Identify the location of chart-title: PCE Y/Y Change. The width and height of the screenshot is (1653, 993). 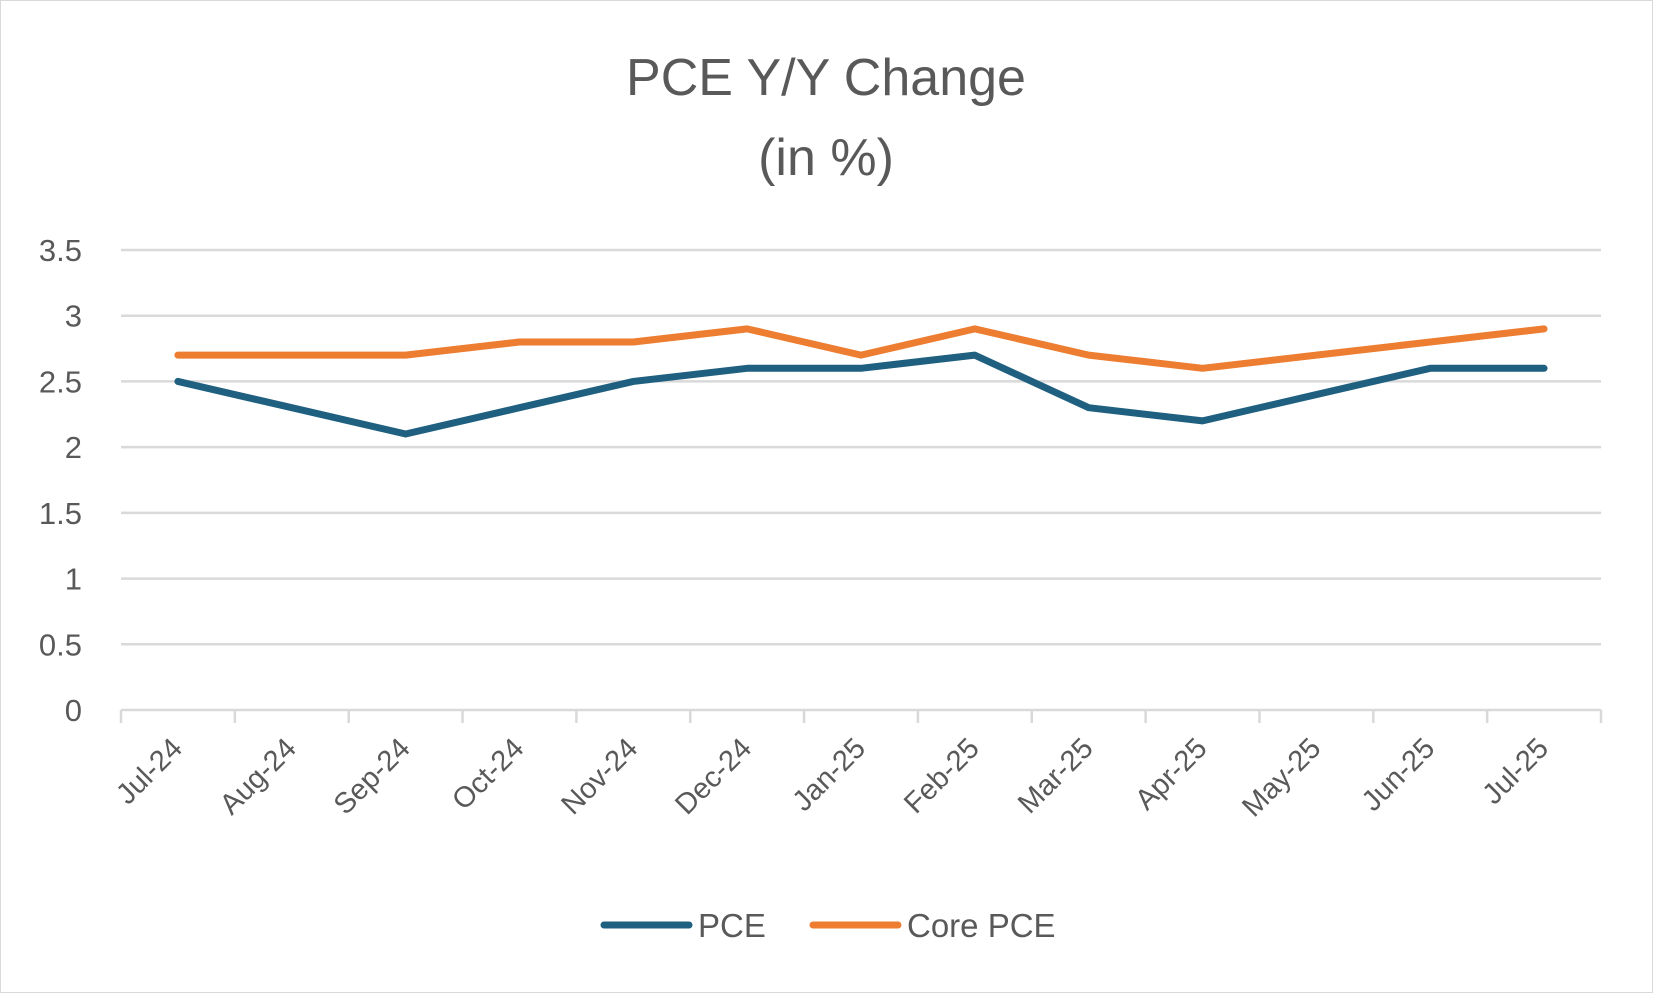
(826, 78).